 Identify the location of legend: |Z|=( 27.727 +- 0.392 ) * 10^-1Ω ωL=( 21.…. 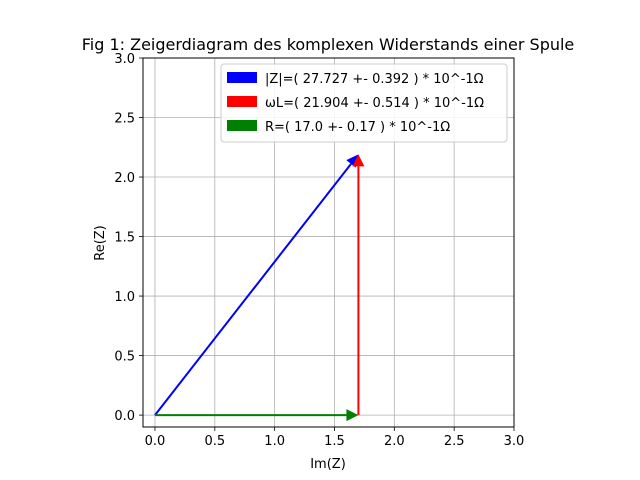
(364, 103).